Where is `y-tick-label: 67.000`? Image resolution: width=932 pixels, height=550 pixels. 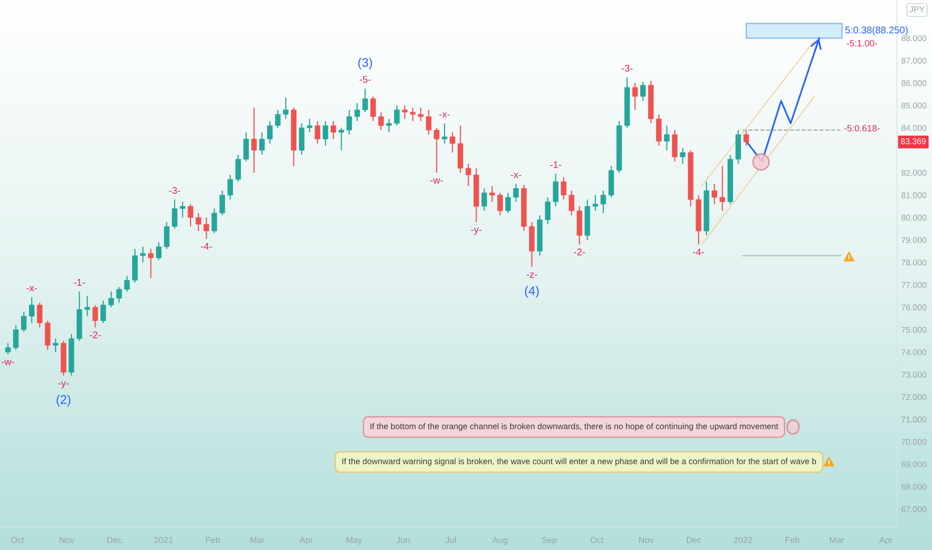 y-tick-label: 67.000 is located at coordinates (914, 509).